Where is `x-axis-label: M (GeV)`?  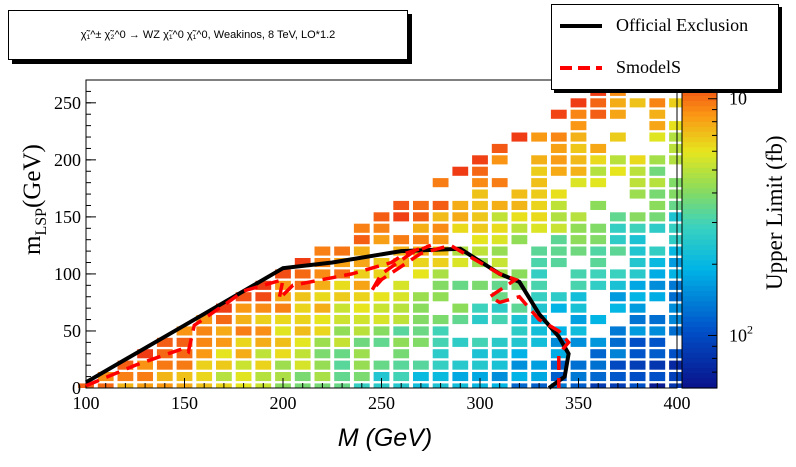
x-axis-label: M (GeV) is located at coordinates (385, 438).